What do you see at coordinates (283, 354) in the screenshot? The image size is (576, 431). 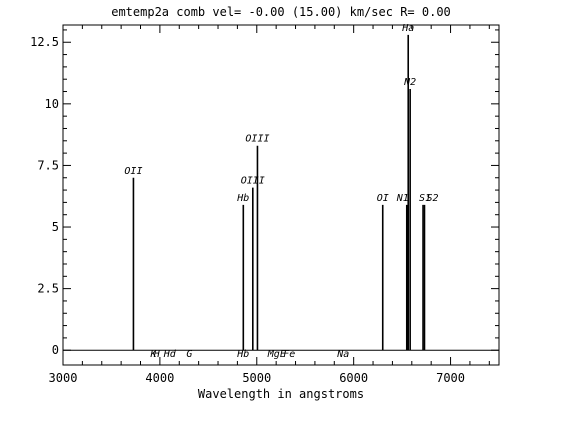 I see `absorption-label: E` at bounding box center [283, 354].